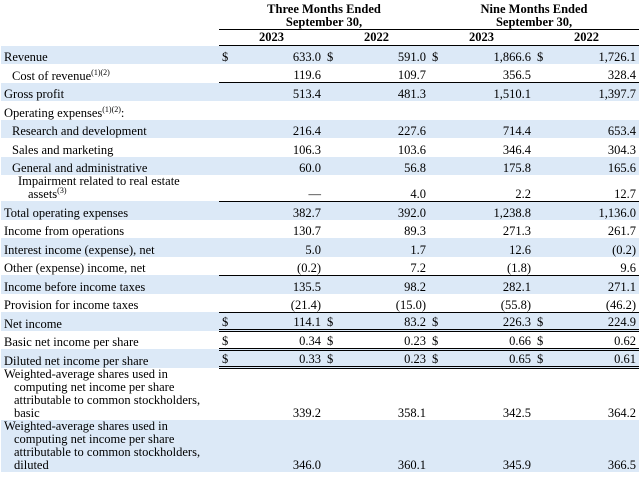  Describe the element at coordinates (383, 147) in the screenshot. I see `value-cell: 103.6` at that location.